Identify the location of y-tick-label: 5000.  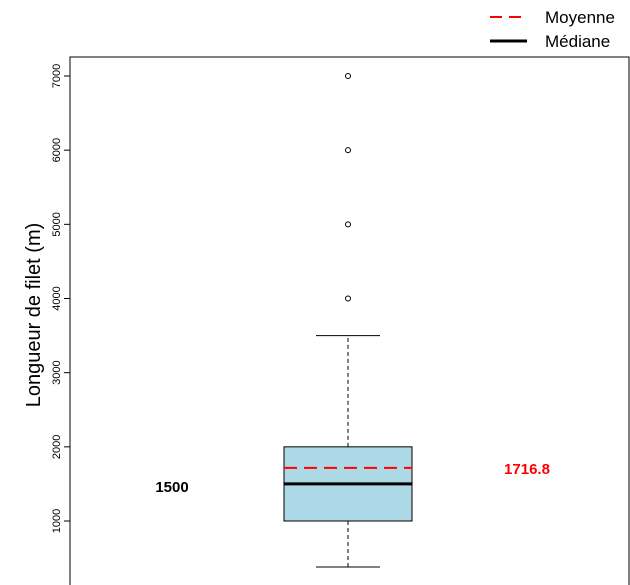
(57, 224).